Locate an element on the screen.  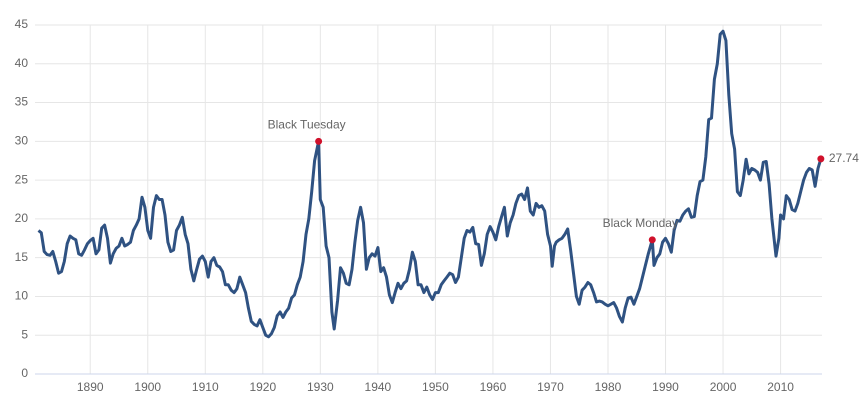
y-tick-label: 35 is located at coordinates (22, 102).